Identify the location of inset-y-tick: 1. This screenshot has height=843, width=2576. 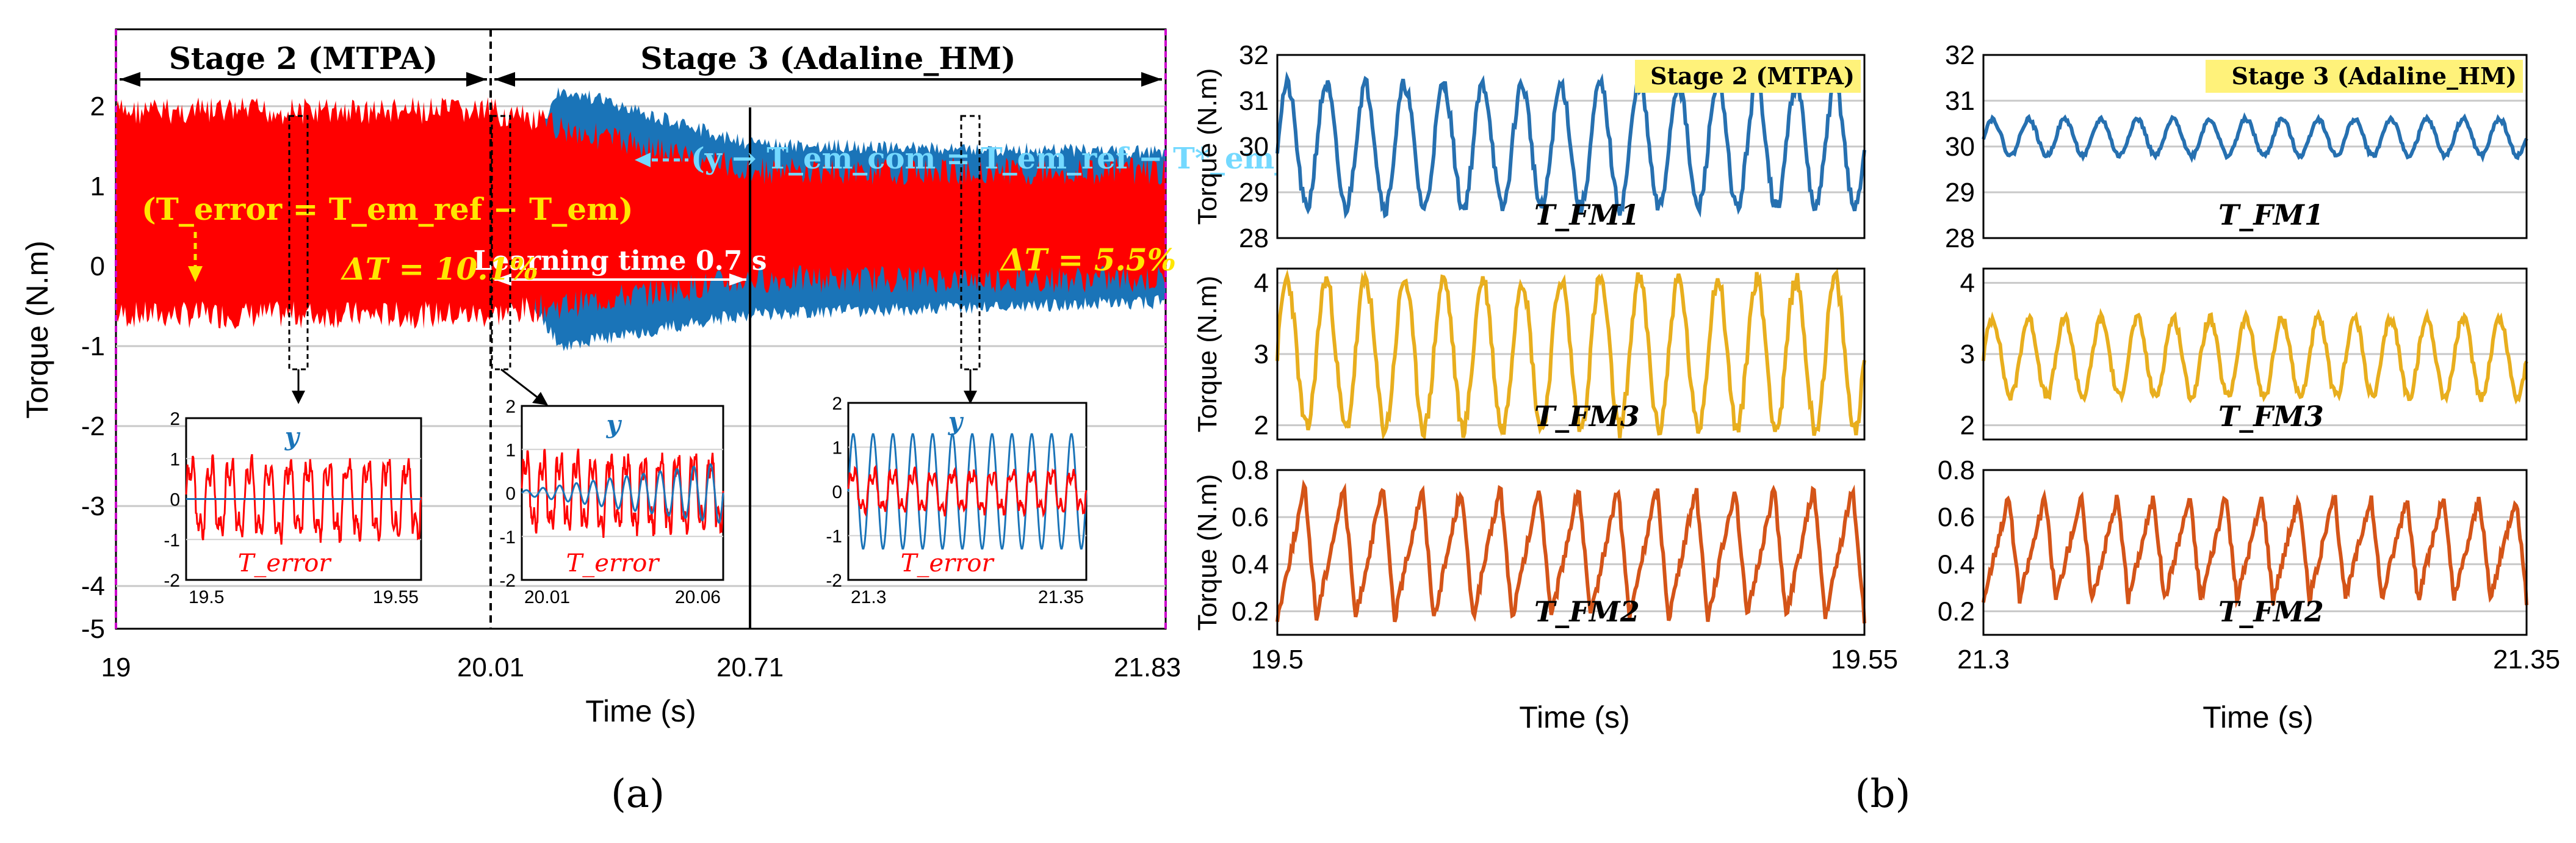
(175, 459).